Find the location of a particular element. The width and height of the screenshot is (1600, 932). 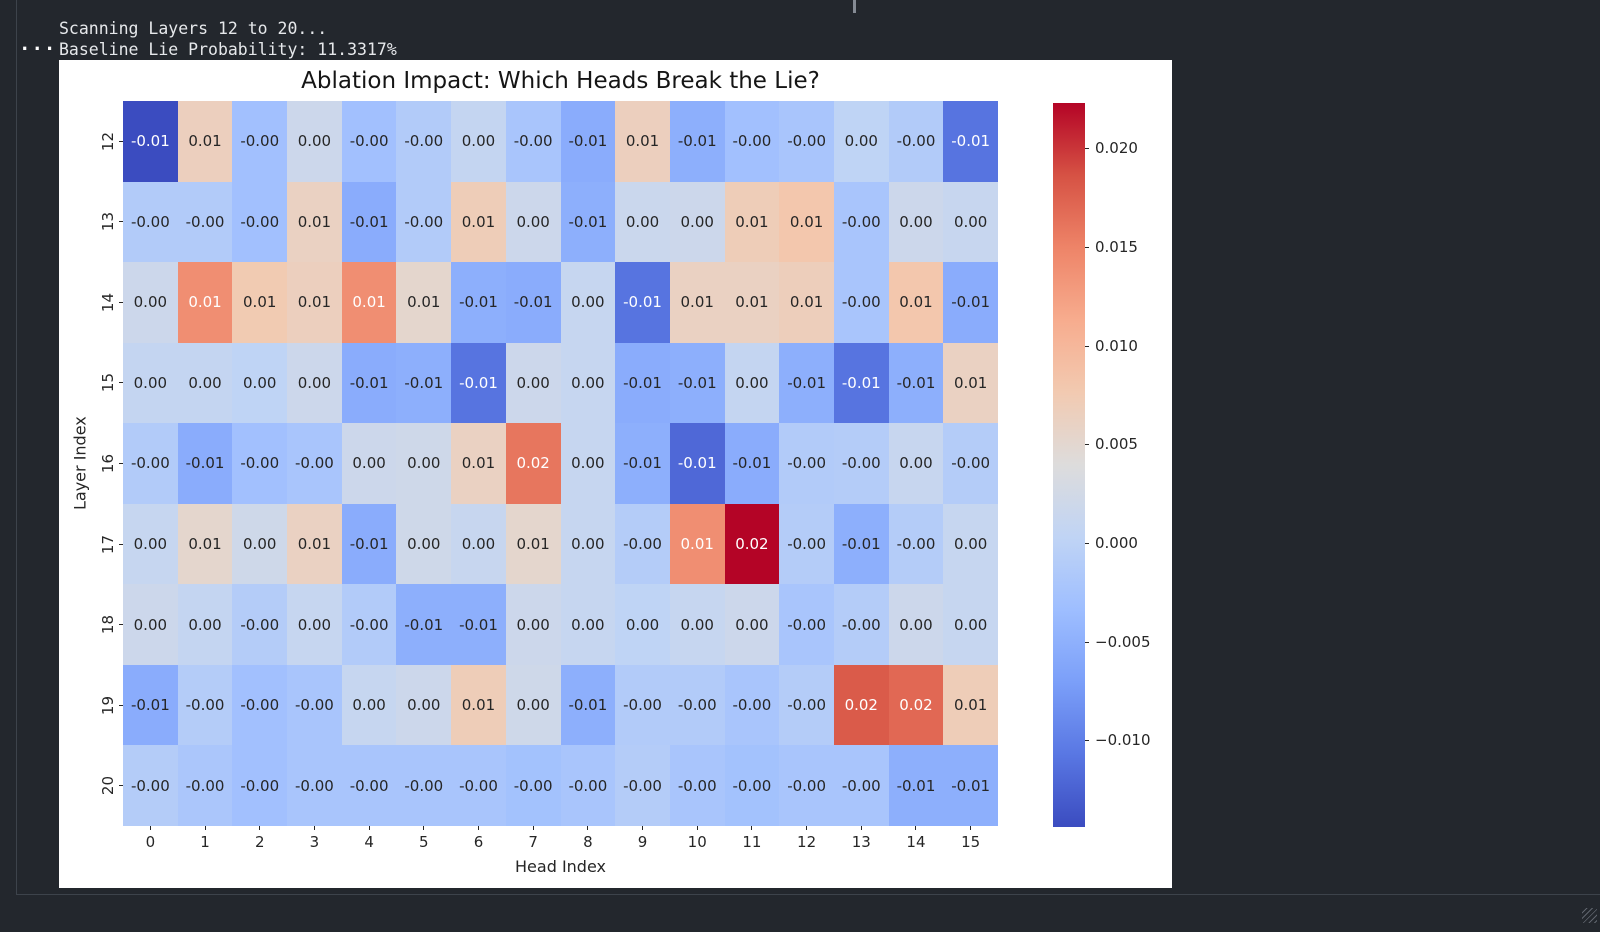

colorbar-tick-label: 0.010 is located at coordinates (1116, 345).